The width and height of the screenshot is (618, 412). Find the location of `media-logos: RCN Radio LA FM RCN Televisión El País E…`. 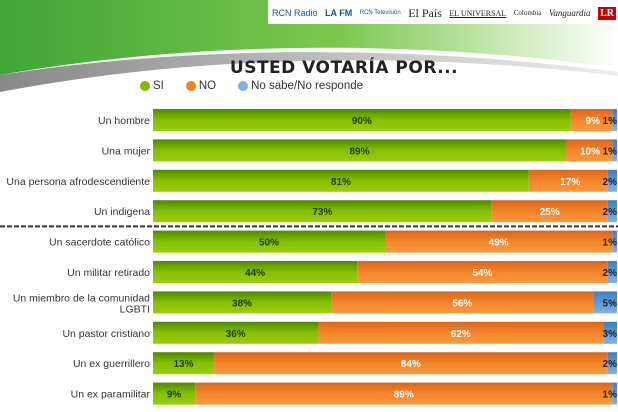

media-logos: RCN Radio LA FM RCN Televisión El País E… is located at coordinates (444, 13).